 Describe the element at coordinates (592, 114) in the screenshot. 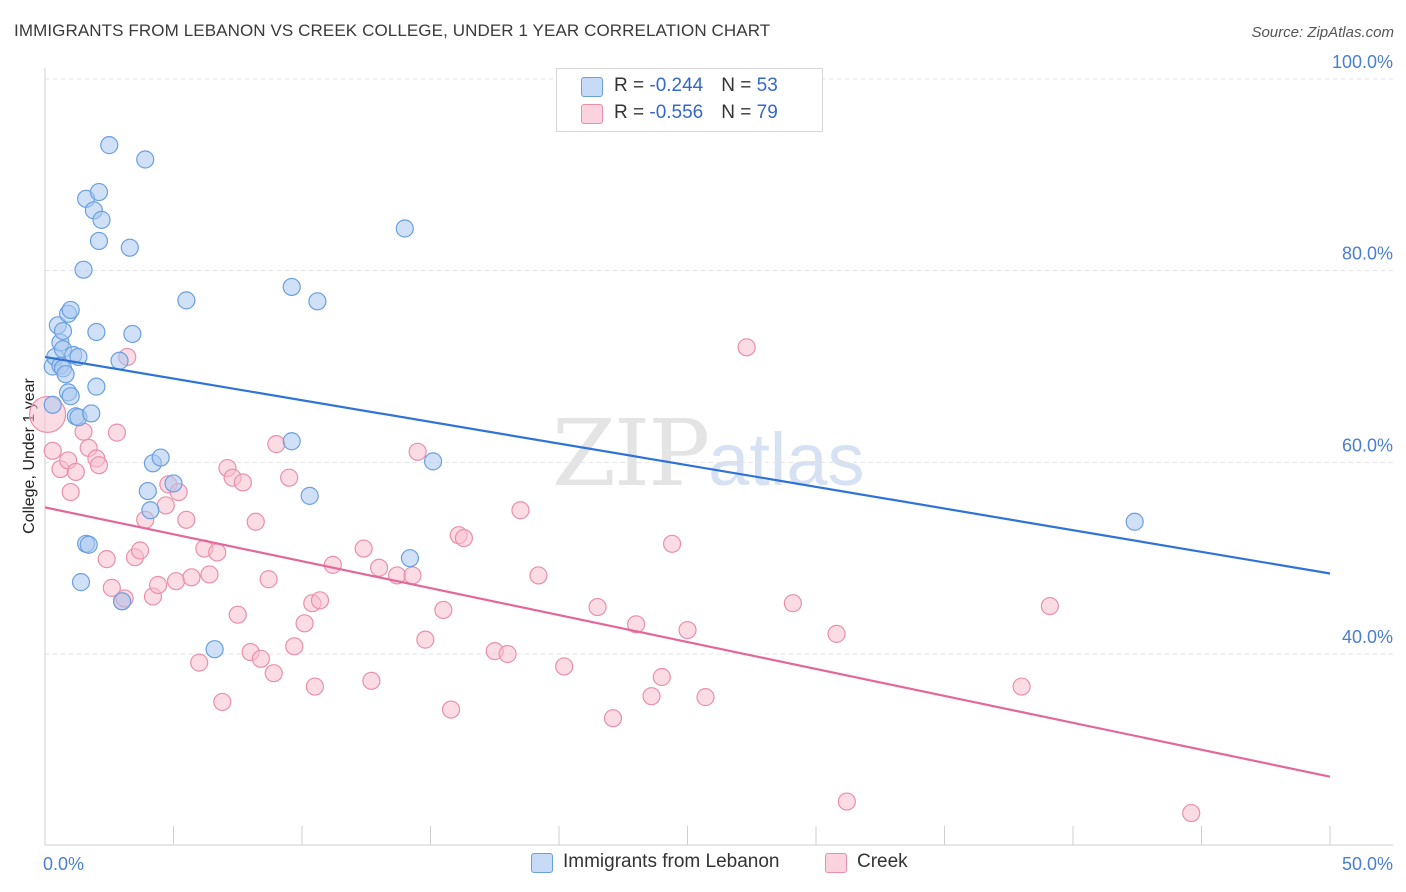

I see `legend-swatch-creek` at that location.